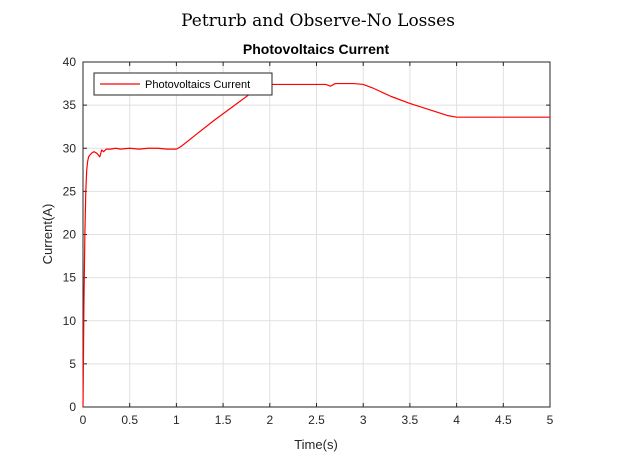 The width and height of the screenshot is (637, 465). I want to click on legend-box, so click(183, 84).